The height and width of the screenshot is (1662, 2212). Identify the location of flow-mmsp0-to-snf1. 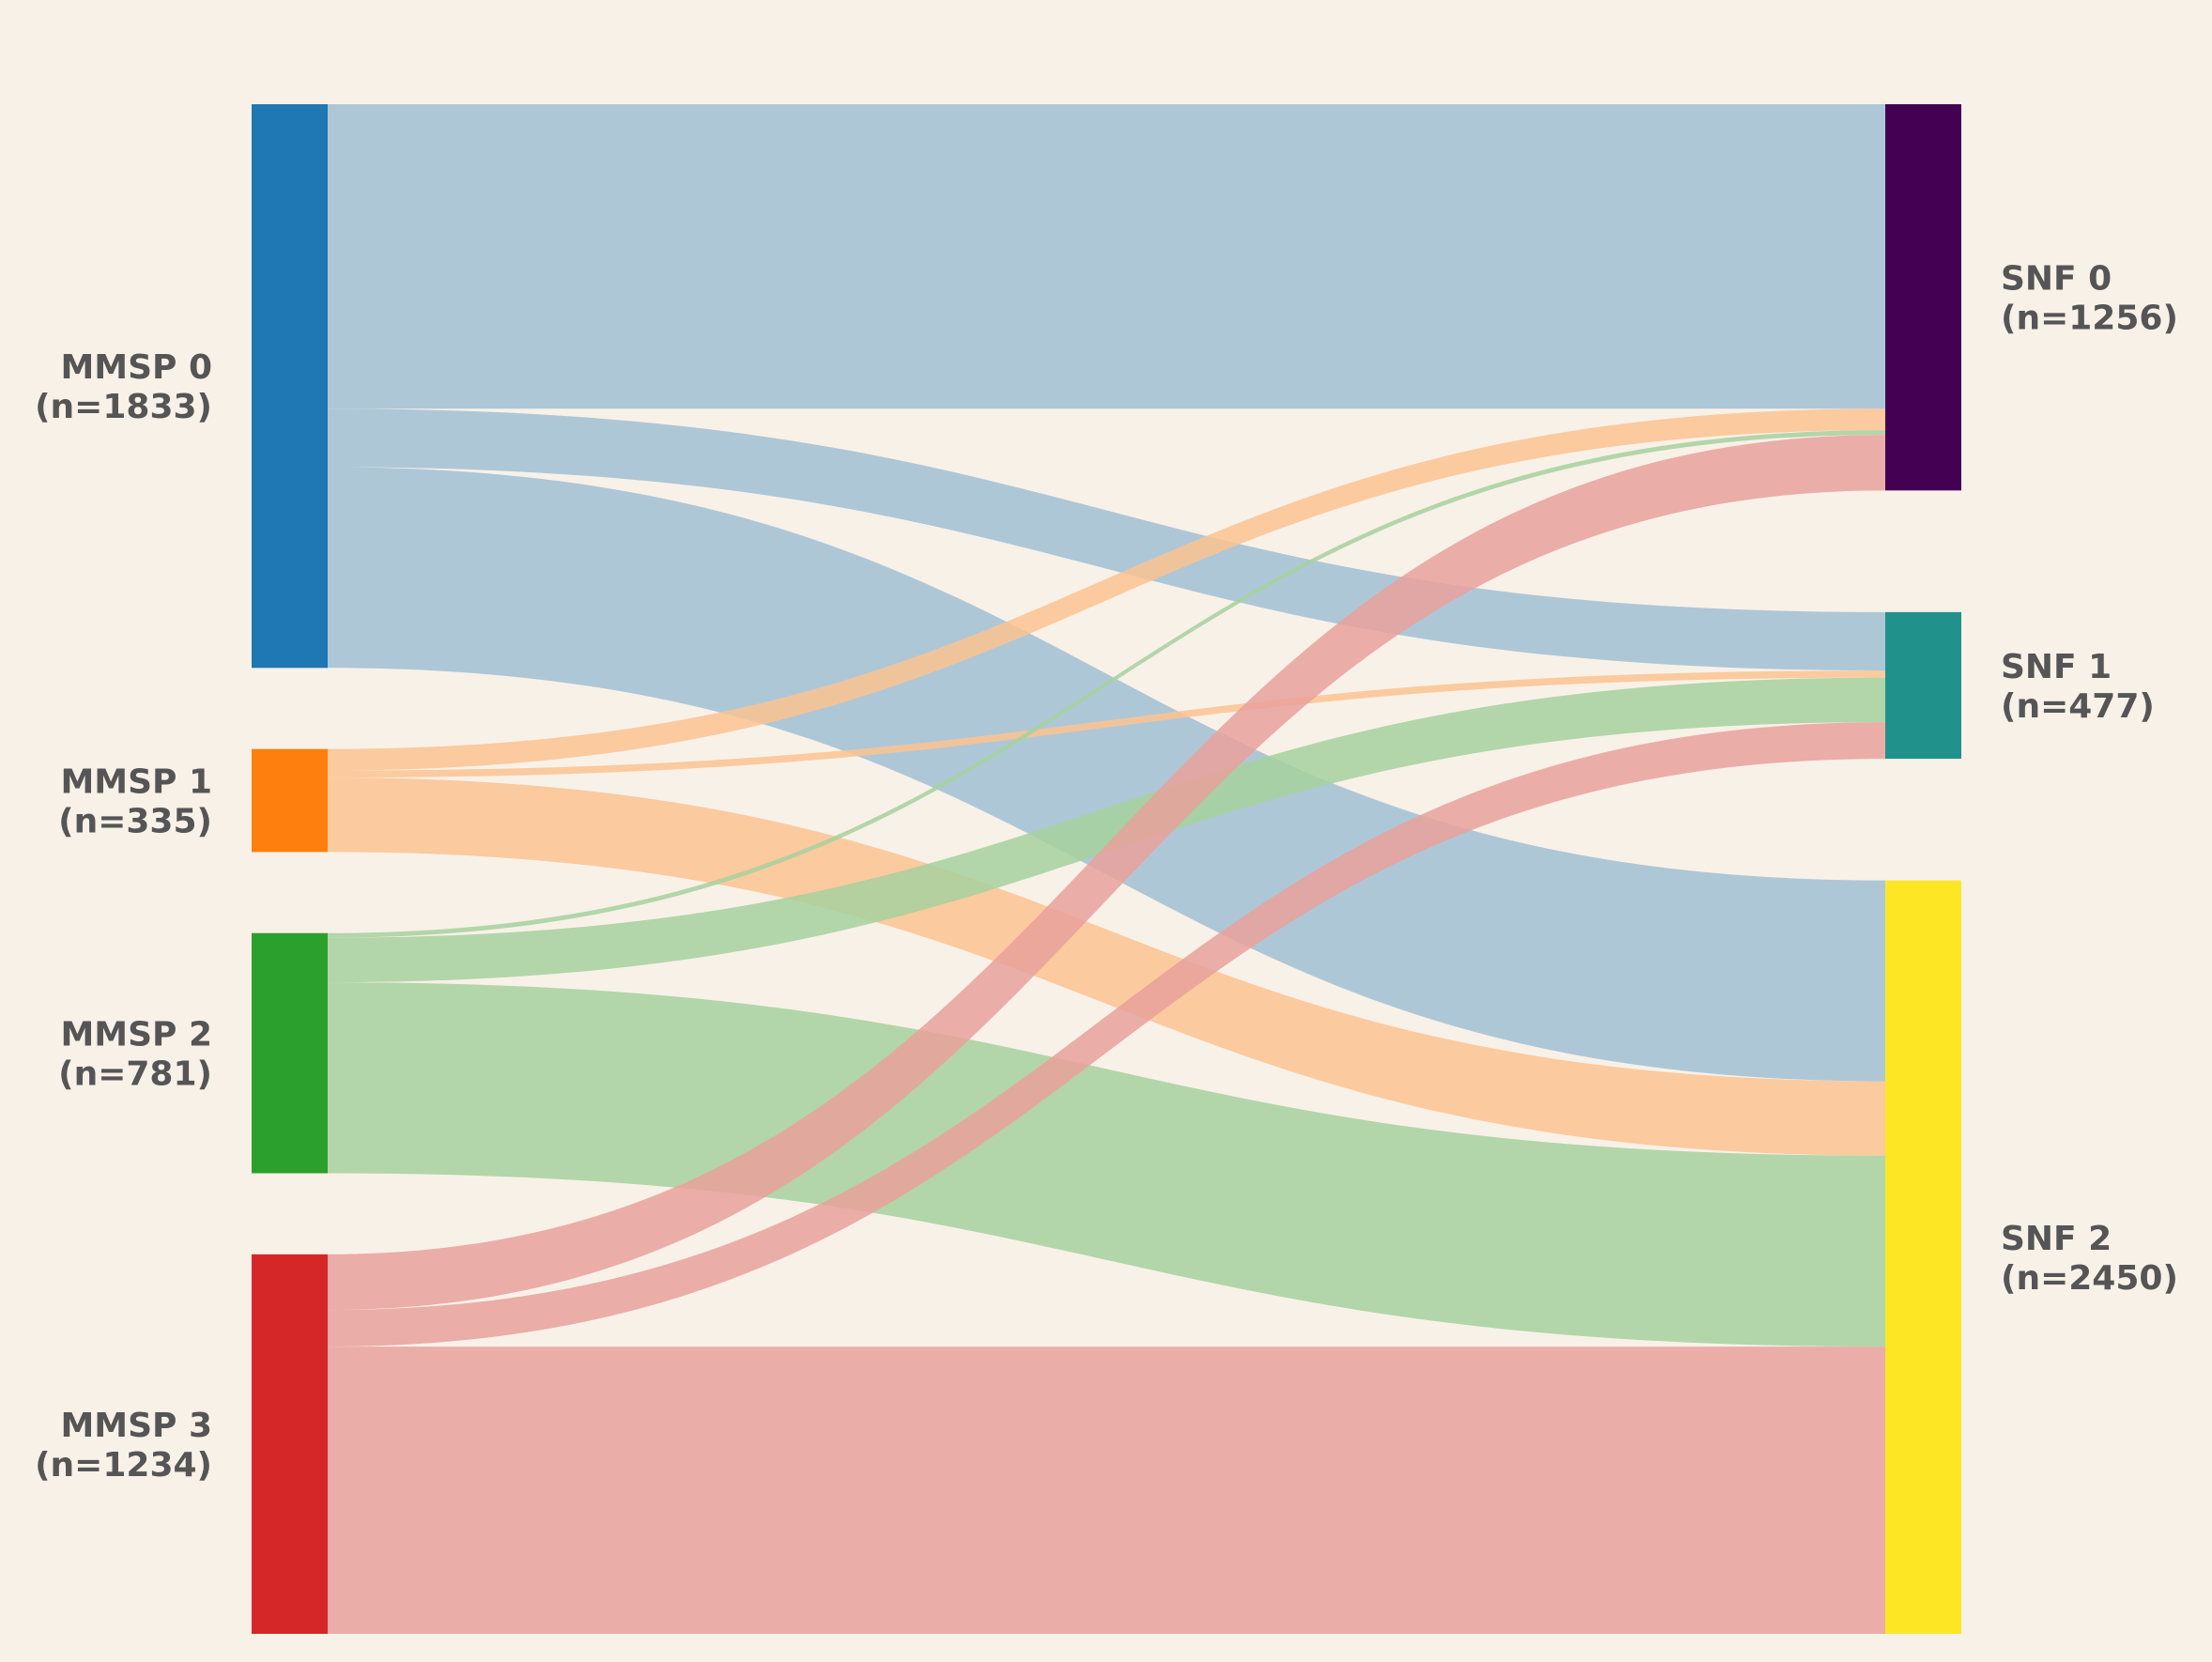
(1106, 539).